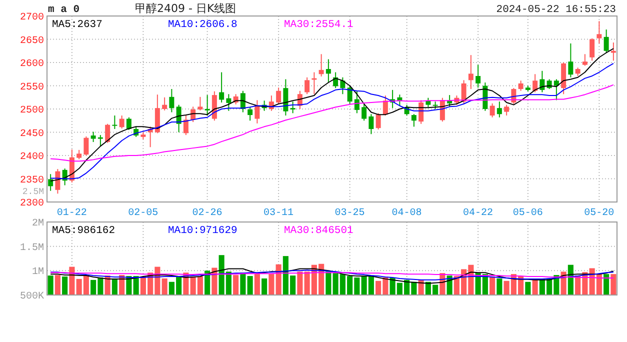  What do you see at coordinates (32, 88) in the screenshot?
I see `y-tick-label: 2550` at bounding box center [32, 88].